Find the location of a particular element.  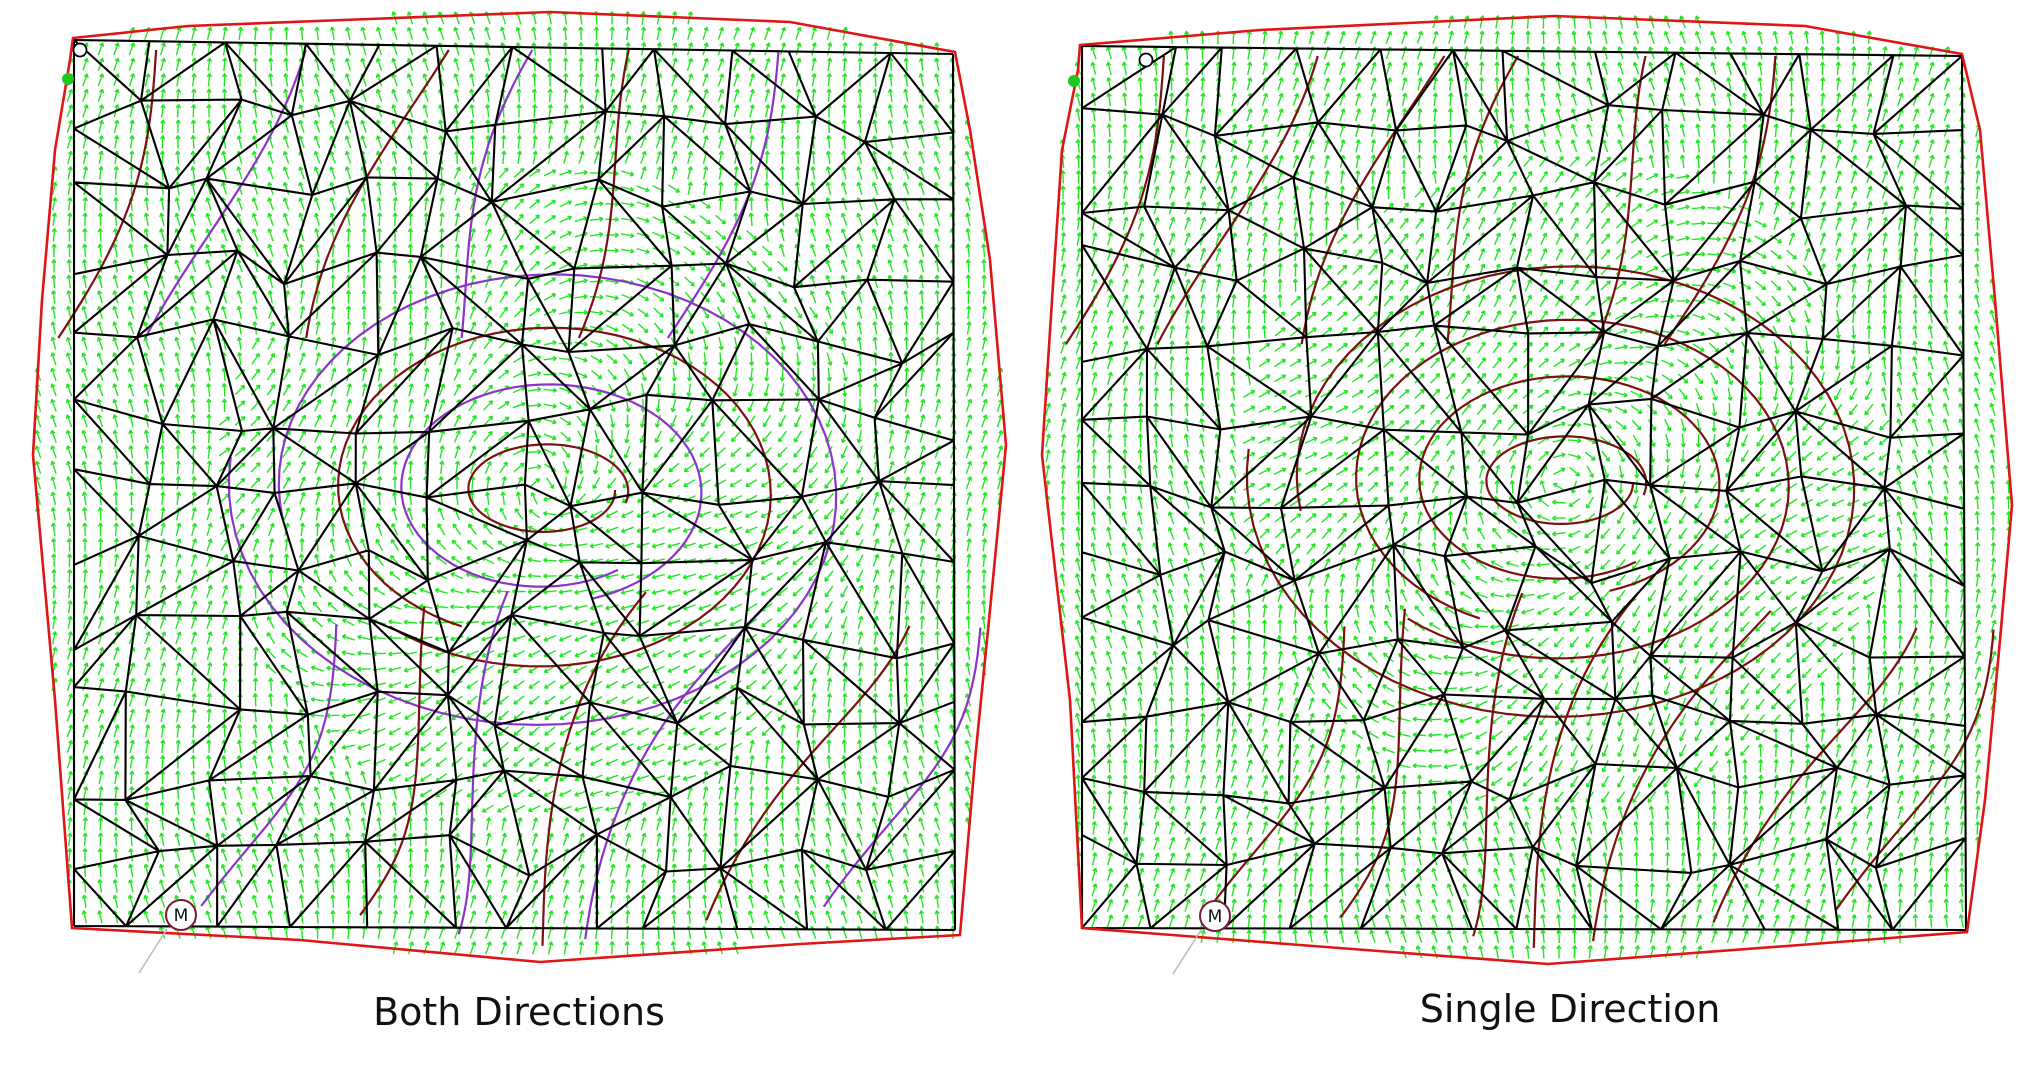

caption-both-directions: Both Directions is located at coordinates (519, 1012).